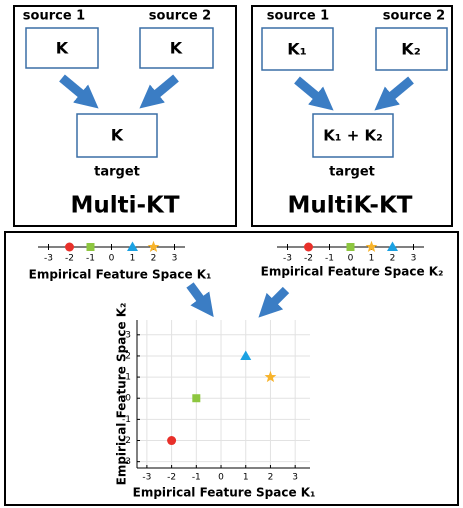 The width and height of the screenshot is (463, 508). I want to click on y-tick-label: -2, so click(126, 441).